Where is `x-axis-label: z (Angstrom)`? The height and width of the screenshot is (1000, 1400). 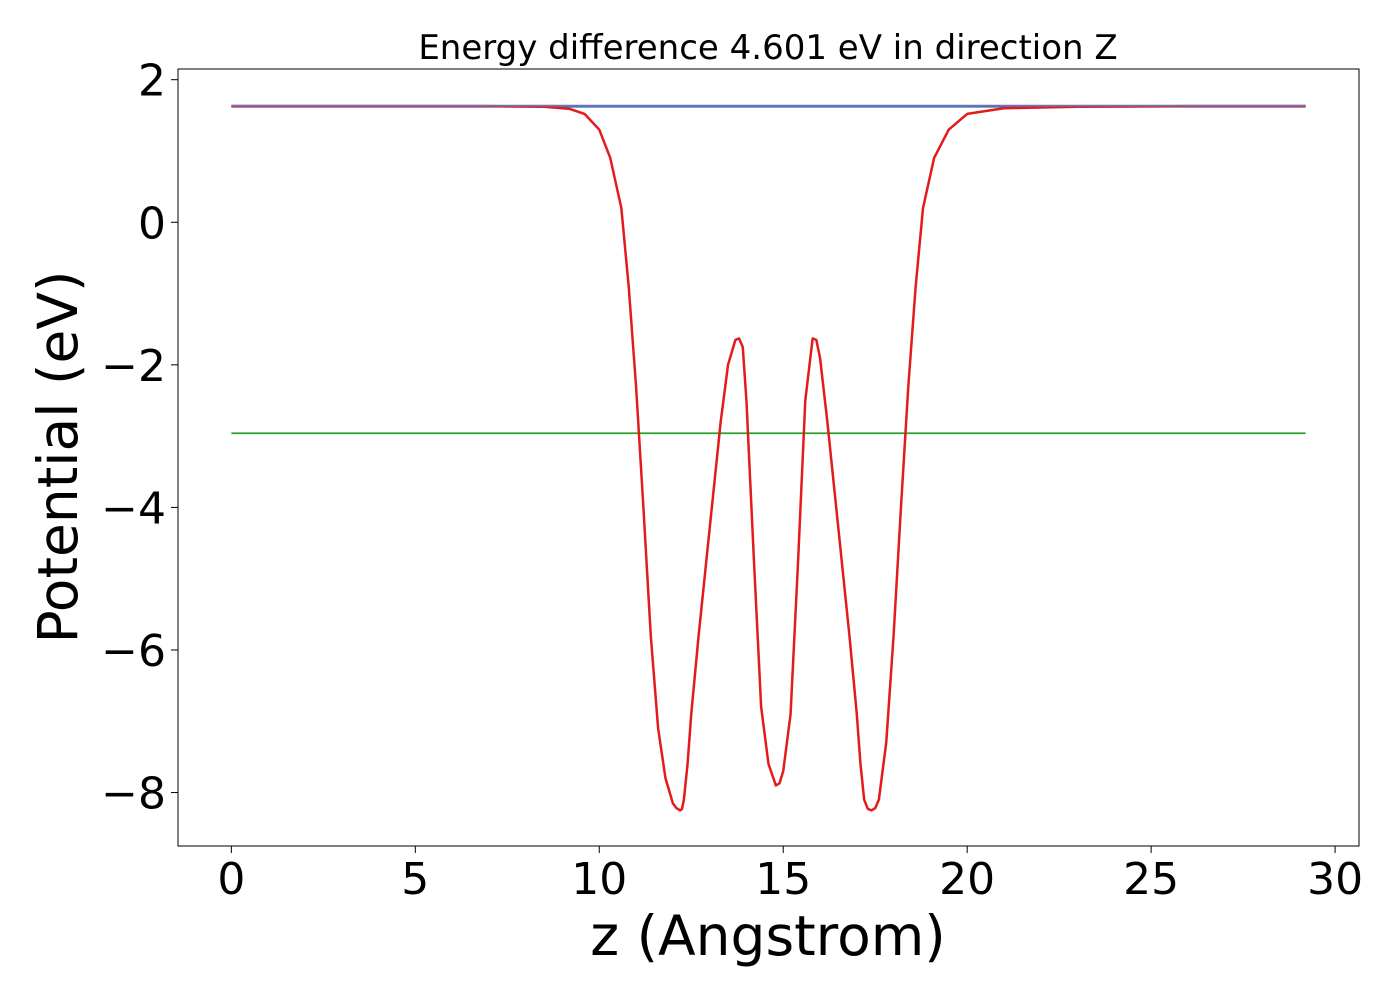
x-axis-label: z (Angstrom) is located at coordinates (768, 936).